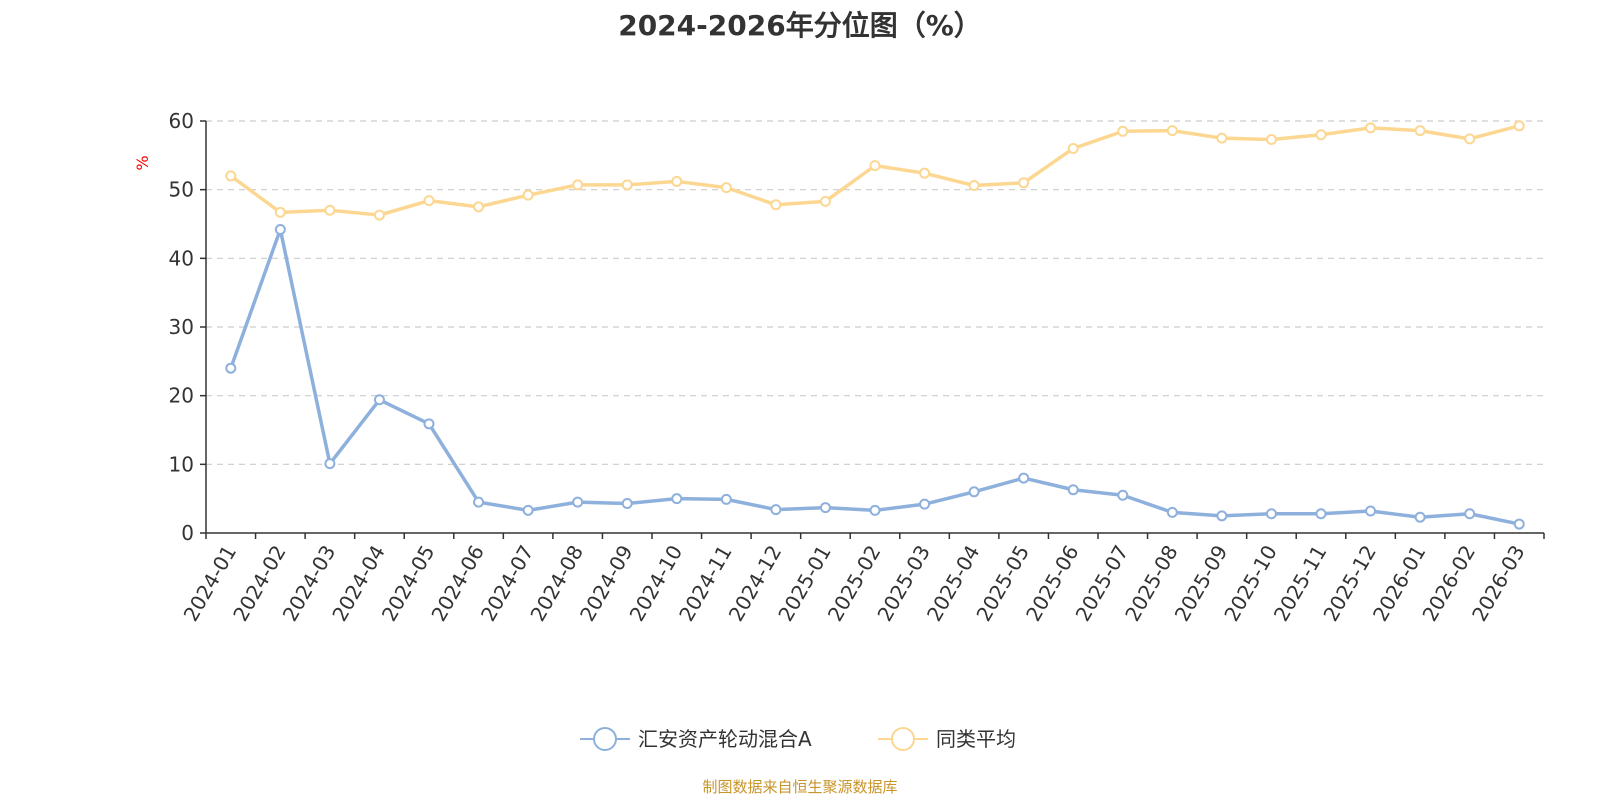 Image resolution: width=1600 pixels, height=800 pixels. I want to click on y-tick-label: 30, so click(181, 327).